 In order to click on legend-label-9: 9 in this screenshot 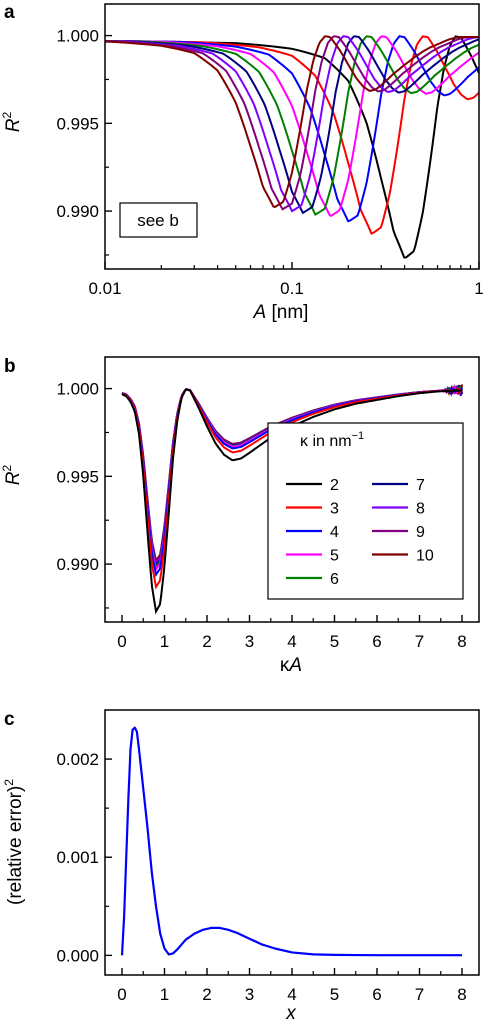, I will do `click(420, 532)`.